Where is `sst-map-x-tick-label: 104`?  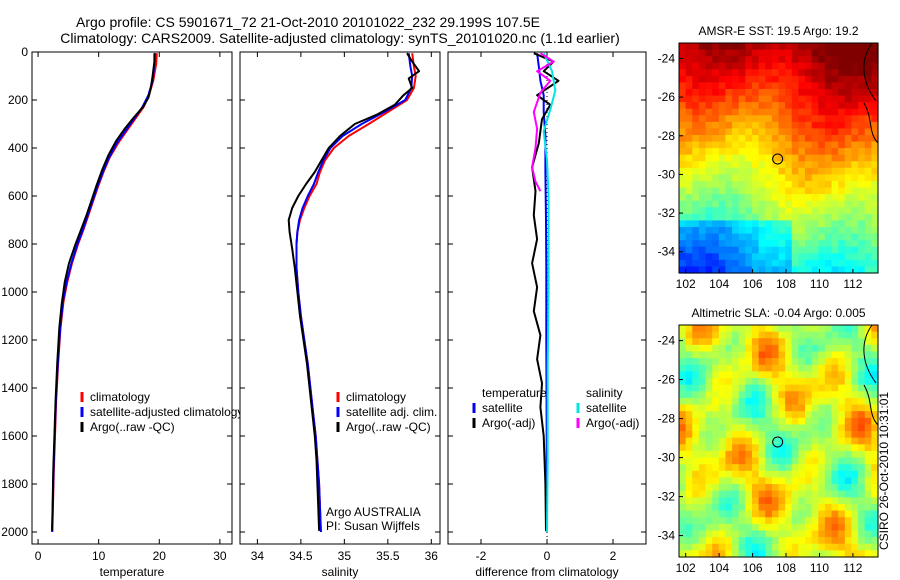 sst-map-x-tick-label: 104 is located at coordinates (719, 284).